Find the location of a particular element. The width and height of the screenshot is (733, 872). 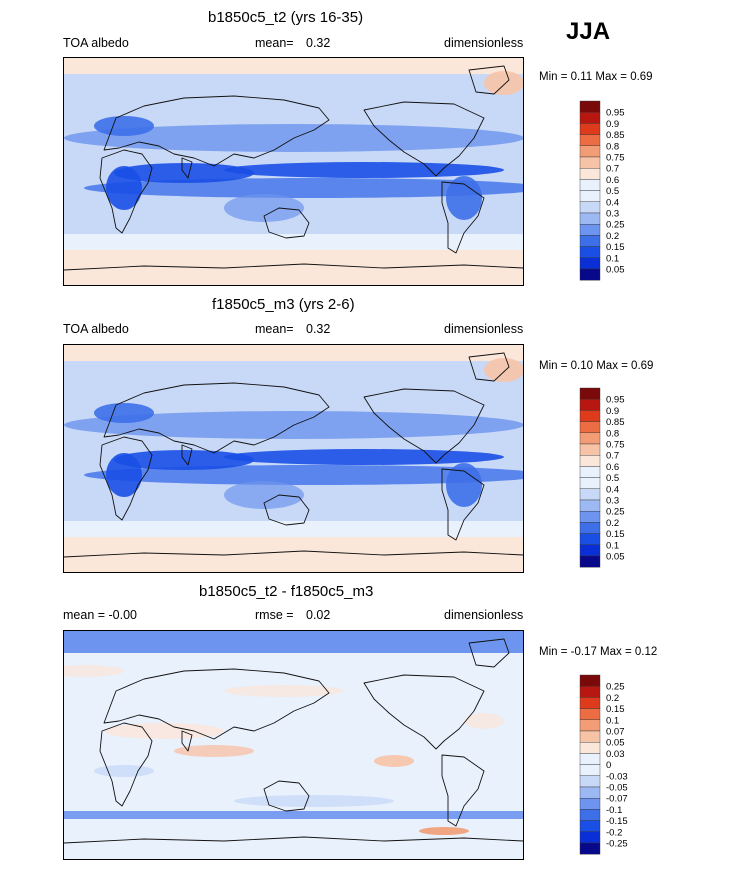

colorbar-tick-label: 0.3 is located at coordinates (612, 214).